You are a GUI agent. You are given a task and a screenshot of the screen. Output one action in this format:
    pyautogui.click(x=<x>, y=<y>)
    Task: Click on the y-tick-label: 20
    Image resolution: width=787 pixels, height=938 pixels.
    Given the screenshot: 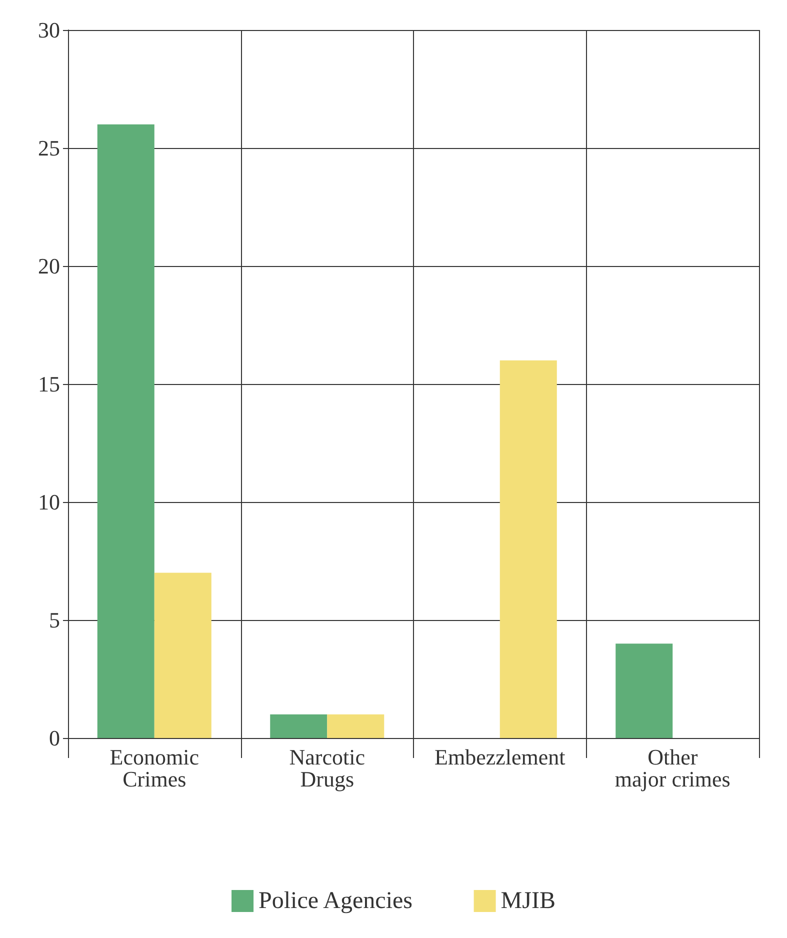 What is the action you would take?
    pyautogui.click(x=49, y=266)
    